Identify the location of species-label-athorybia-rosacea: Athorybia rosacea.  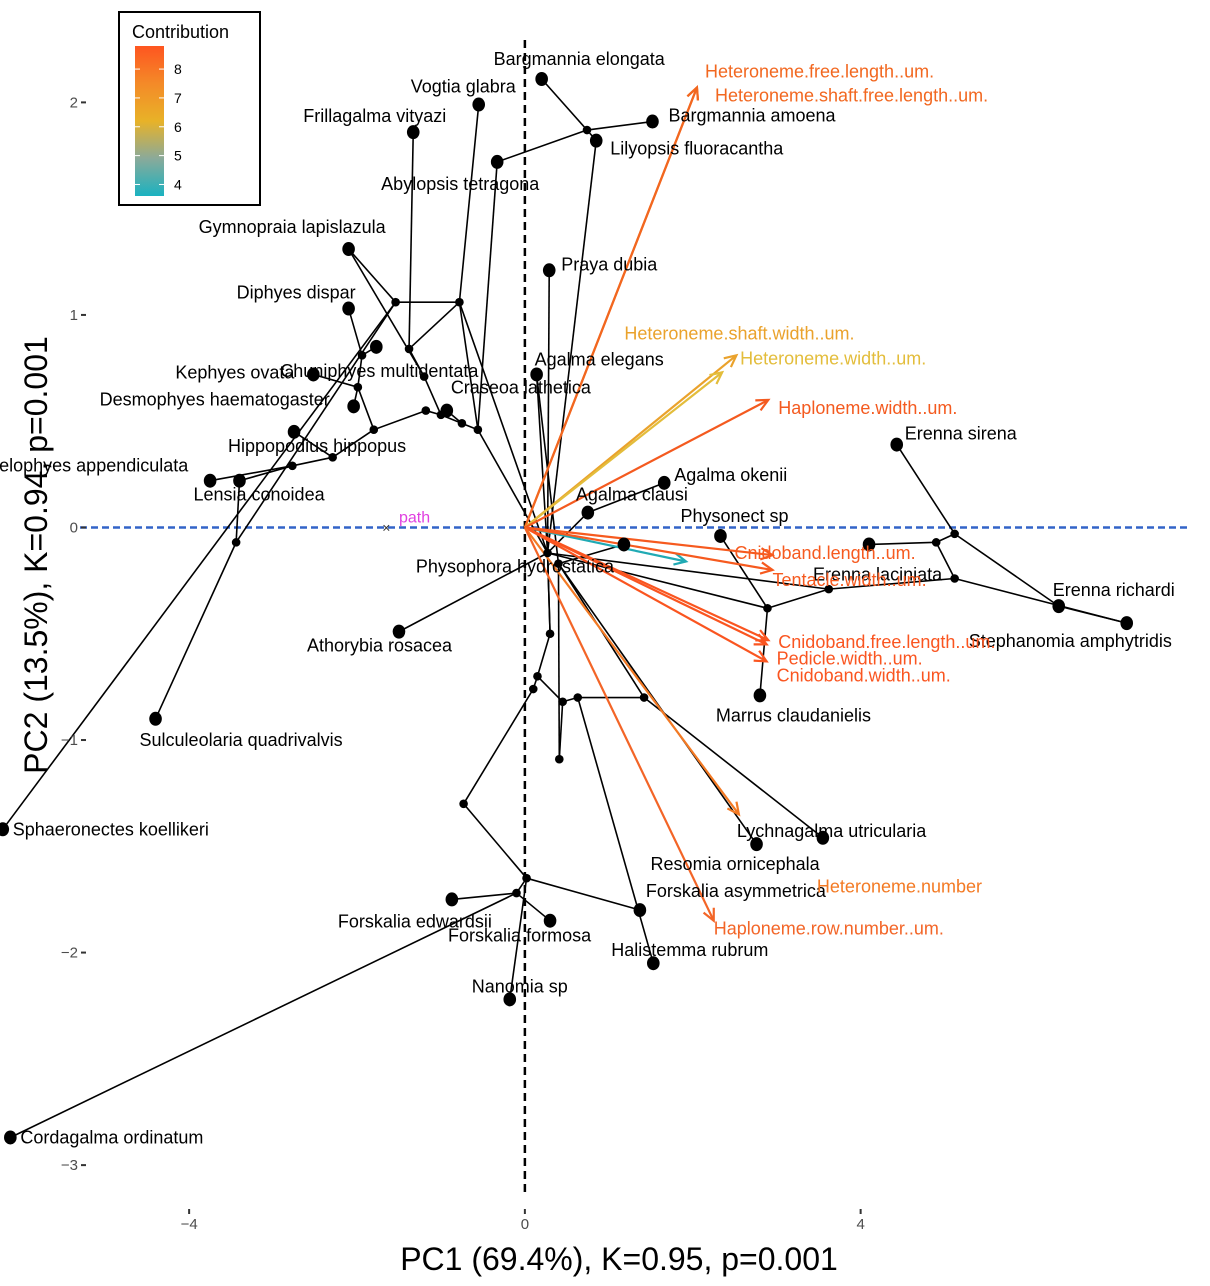
(380, 646).